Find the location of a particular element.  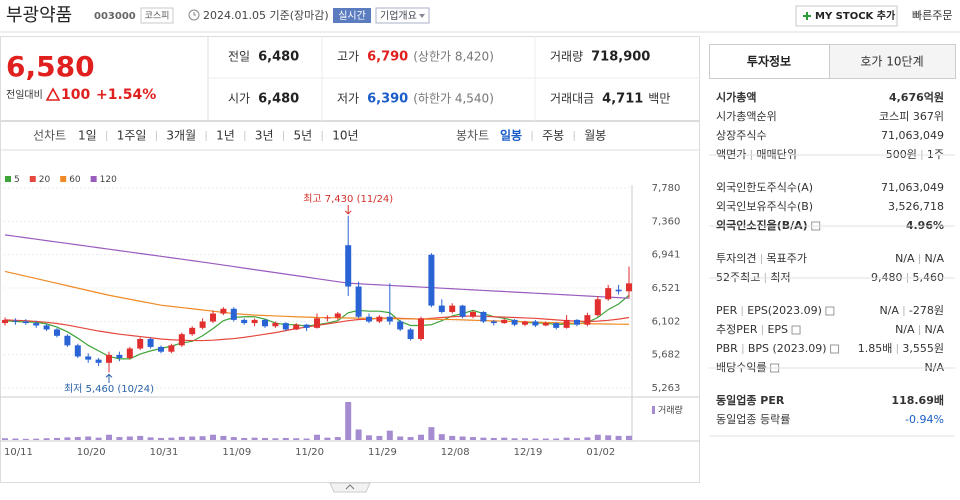

stat-value: 6,790 is located at coordinates (387, 57).